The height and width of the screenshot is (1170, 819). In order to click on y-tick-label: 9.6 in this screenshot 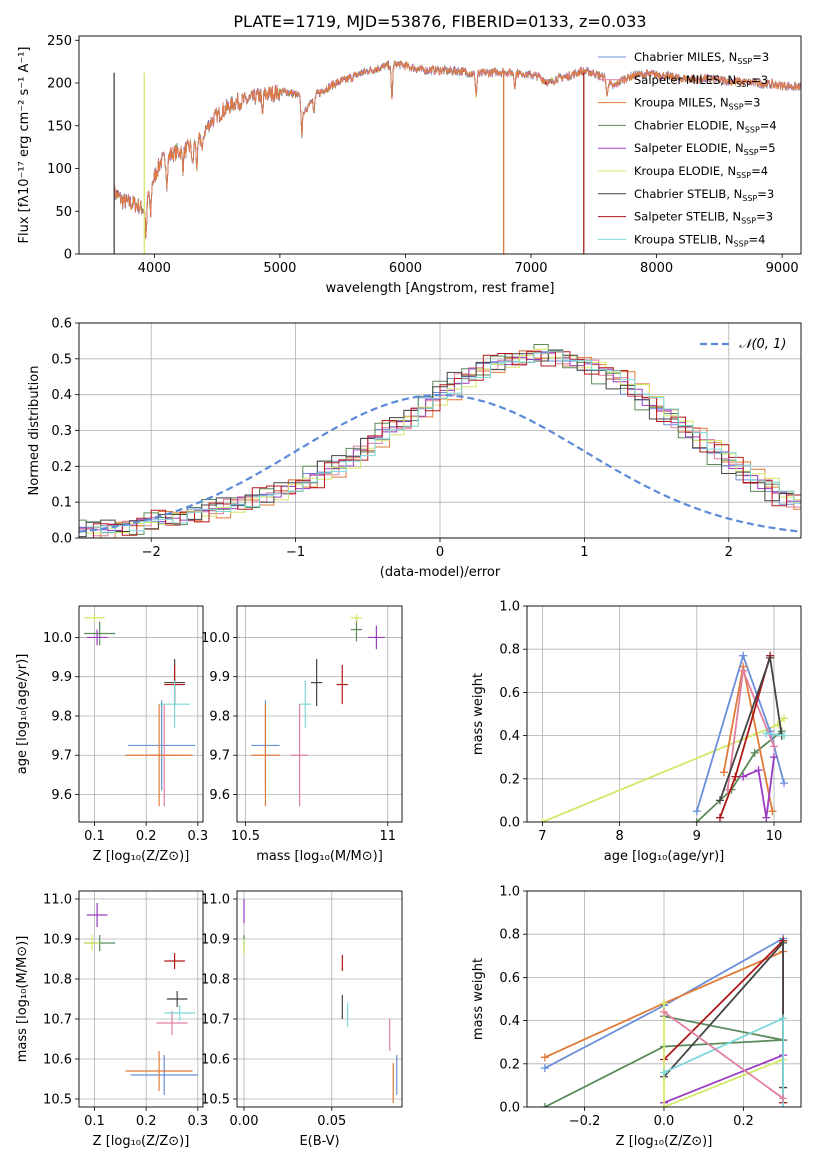, I will do `click(61, 795)`.